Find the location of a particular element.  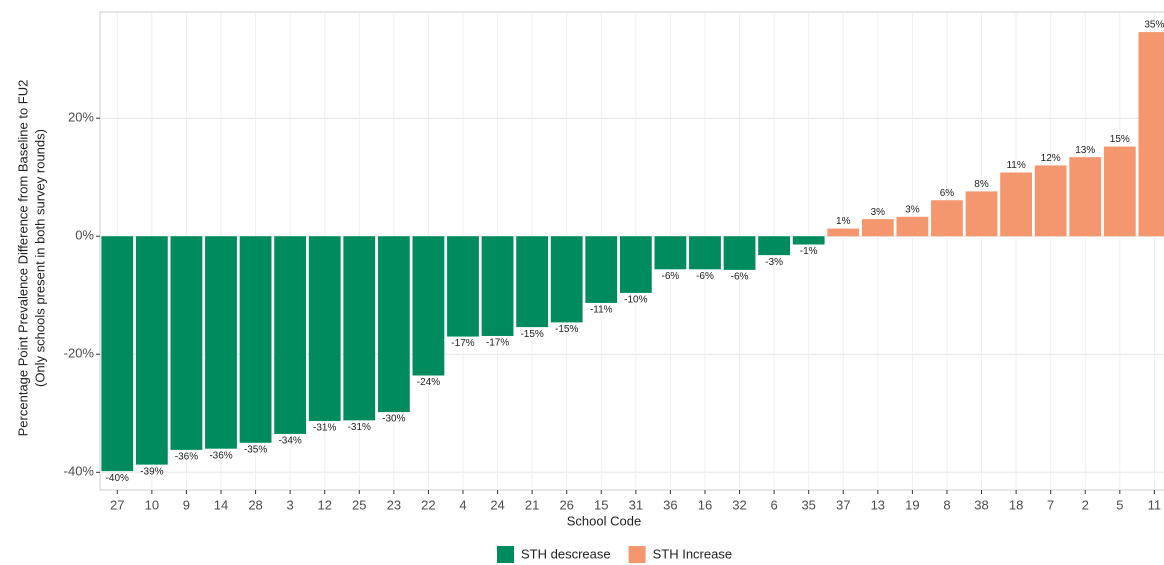

value-label: -10% is located at coordinates (635, 300).